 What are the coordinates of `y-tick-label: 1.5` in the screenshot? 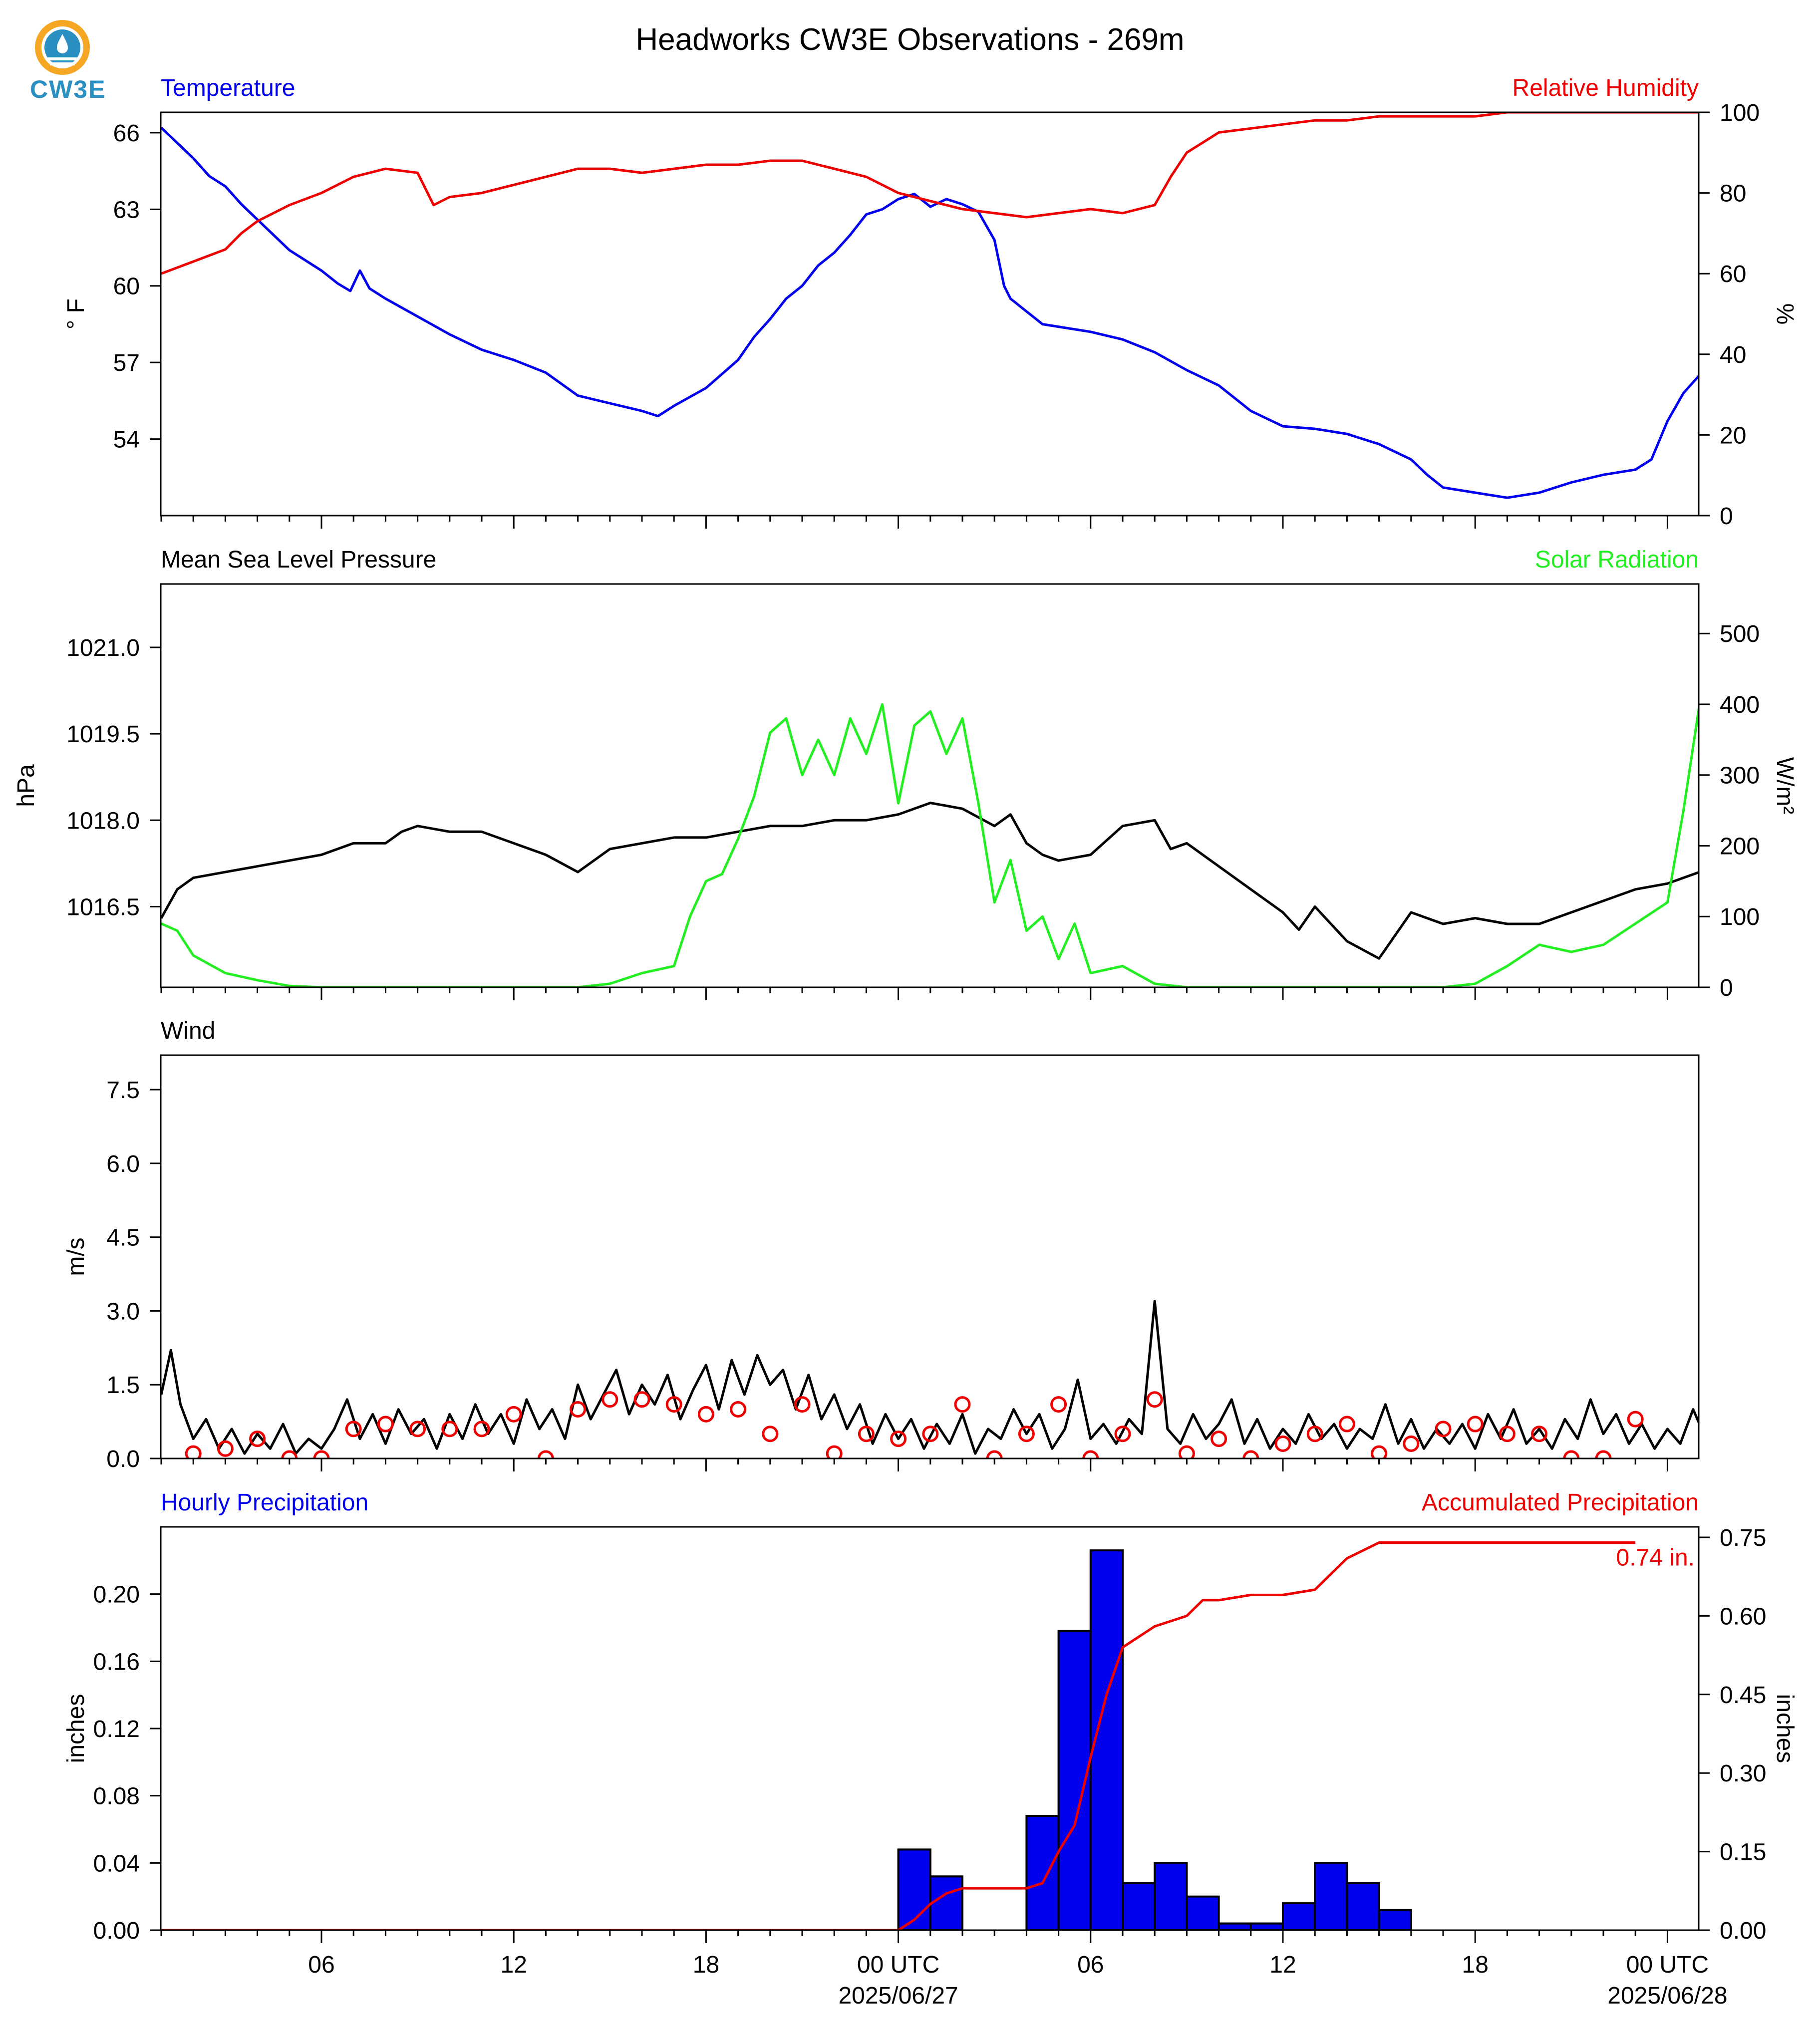 It's located at (123, 1385).